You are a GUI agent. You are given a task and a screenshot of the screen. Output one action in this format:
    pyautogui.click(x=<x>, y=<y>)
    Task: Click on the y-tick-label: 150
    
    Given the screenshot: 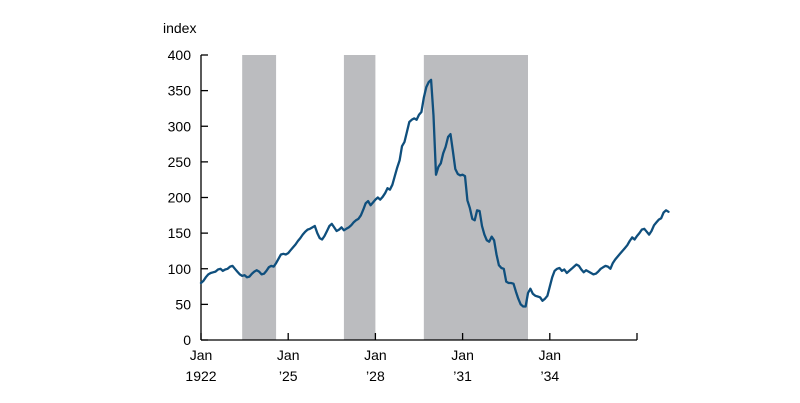 What is the action you would take?
    pyautogui.click(x=180, y=233)
    